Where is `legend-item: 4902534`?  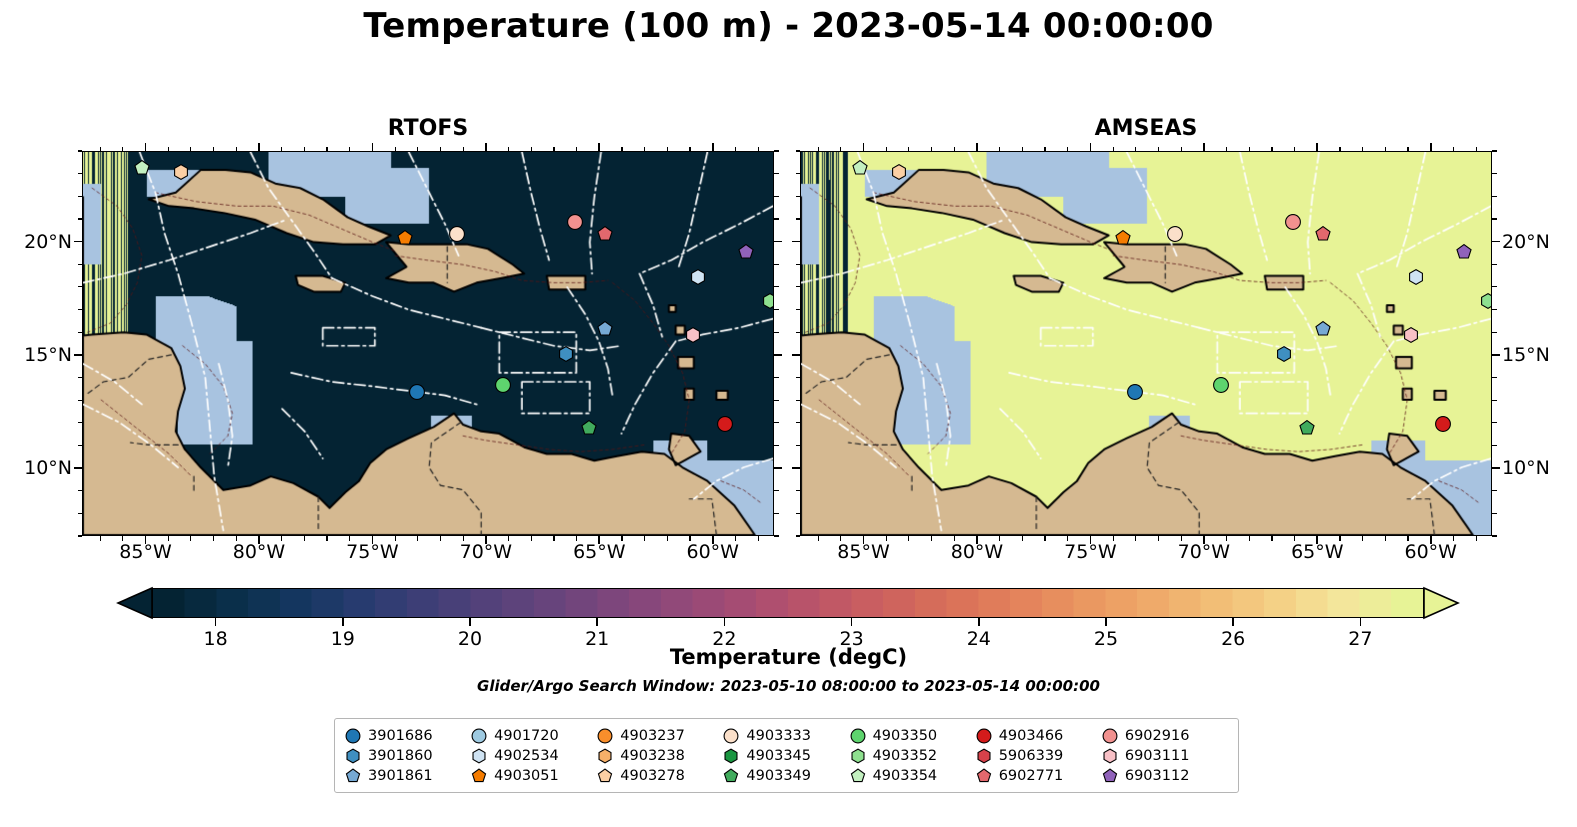 legend-item: 4902534 is located at coordinates (534, 756).